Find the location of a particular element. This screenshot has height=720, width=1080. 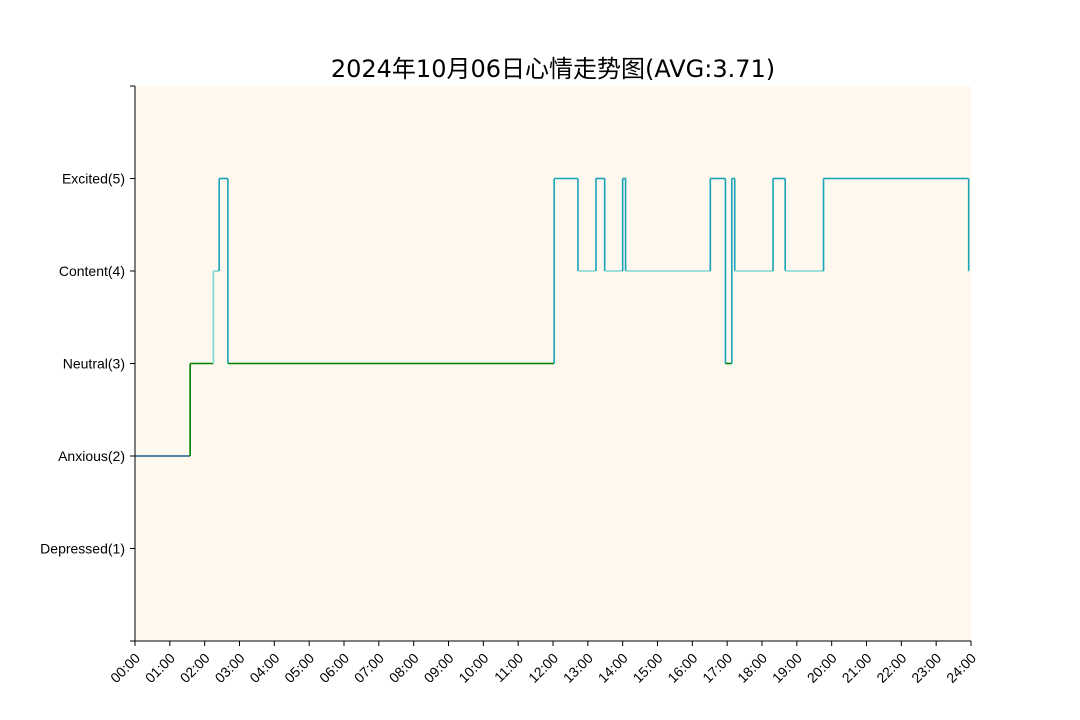

chart-title: 2024年10月06日心情走势图(AVG:3.71) is located at coordinates (553, 69).